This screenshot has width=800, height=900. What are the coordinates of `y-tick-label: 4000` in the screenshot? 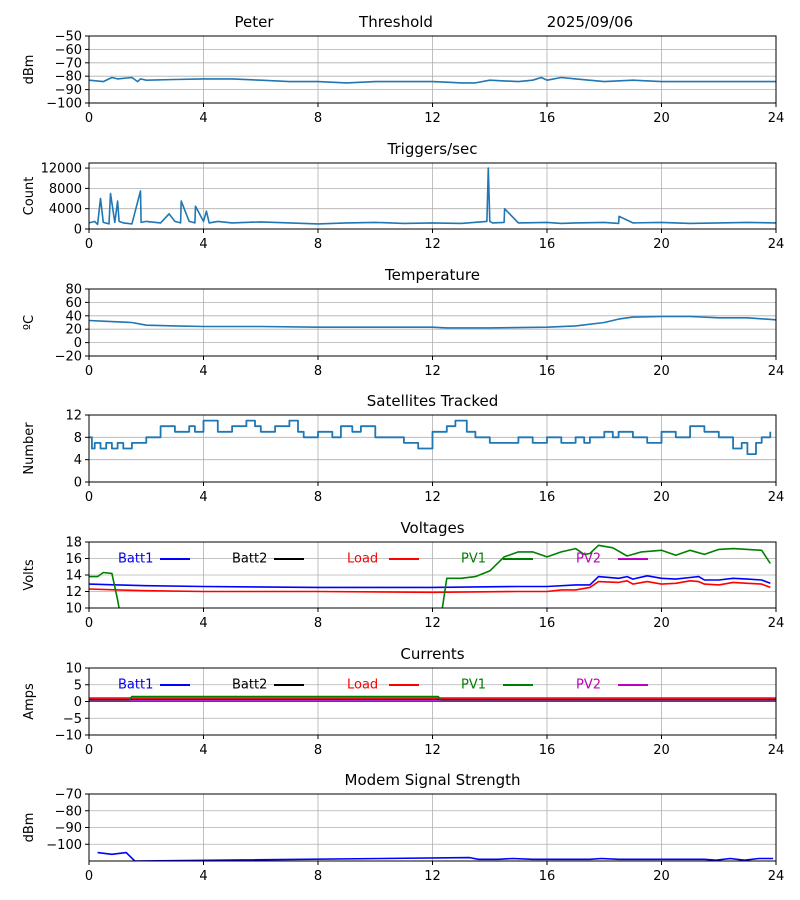 It's located at (65, 209).